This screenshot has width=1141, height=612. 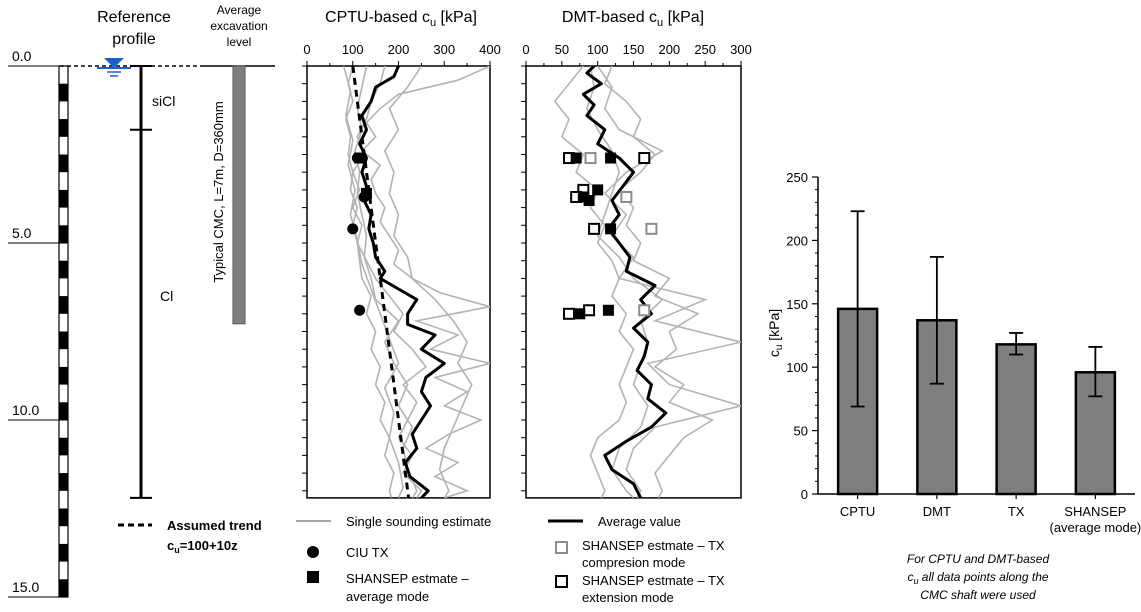 What do you see at coordinates (525, 49) in the screenshot?
I see `dmt-xtick-label: 0` at bounding box center [525, 49].